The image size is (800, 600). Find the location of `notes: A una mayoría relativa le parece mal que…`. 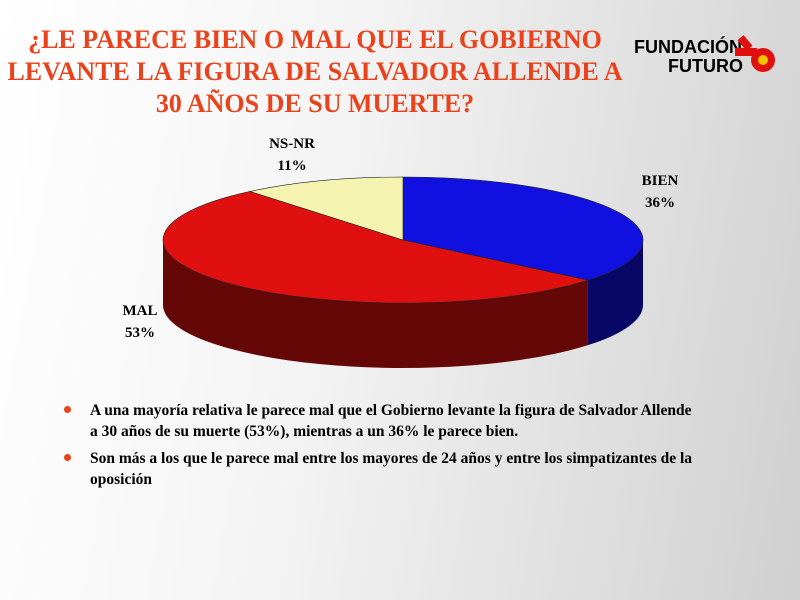

notes: A una mayoría relativa le parece mal que… is located at coordinates (380, 448).